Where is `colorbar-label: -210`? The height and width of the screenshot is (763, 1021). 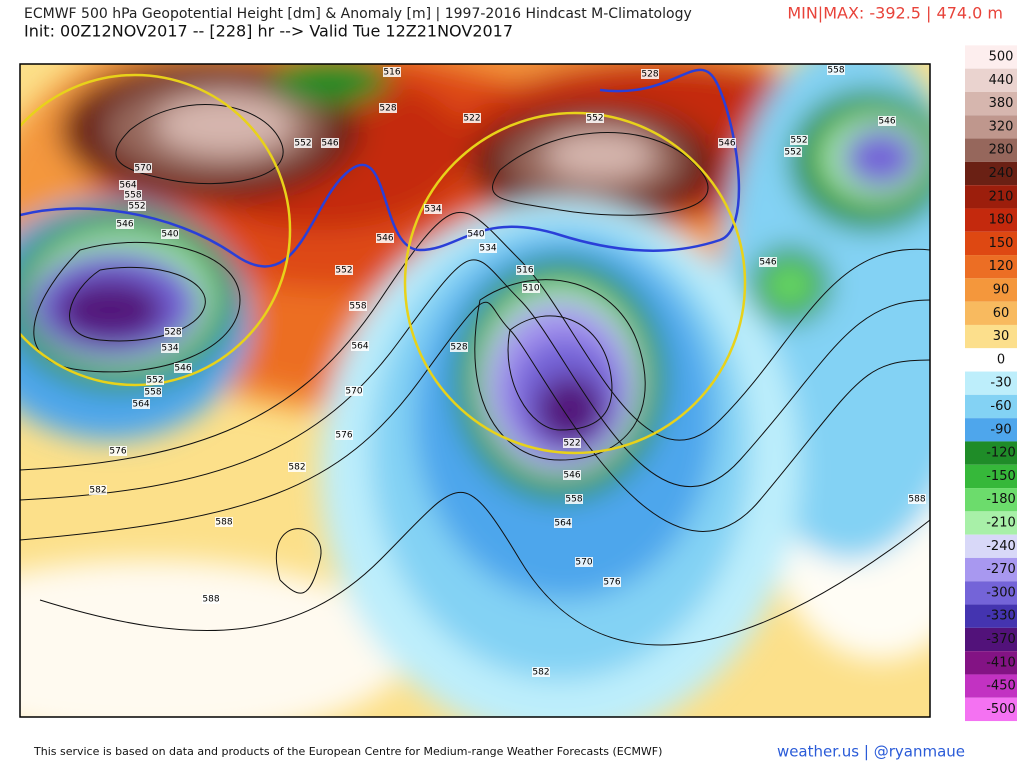
colorbar-label: -210 is located at coordinates (1001, 523).